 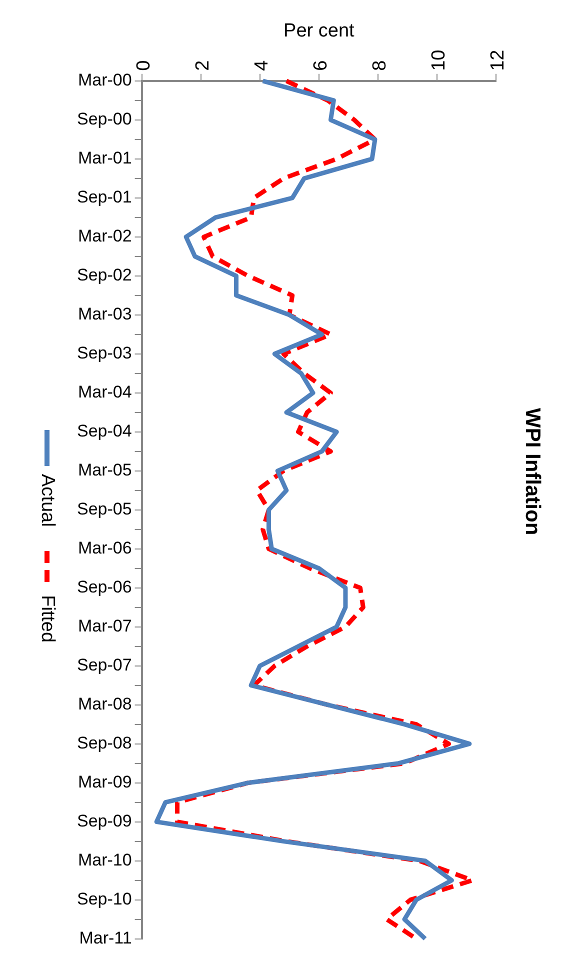 What do you see at coordinates (105, 80) in the screenshot?
I see `y-tick-label: Mar-00` at bounding box center [105, 80].